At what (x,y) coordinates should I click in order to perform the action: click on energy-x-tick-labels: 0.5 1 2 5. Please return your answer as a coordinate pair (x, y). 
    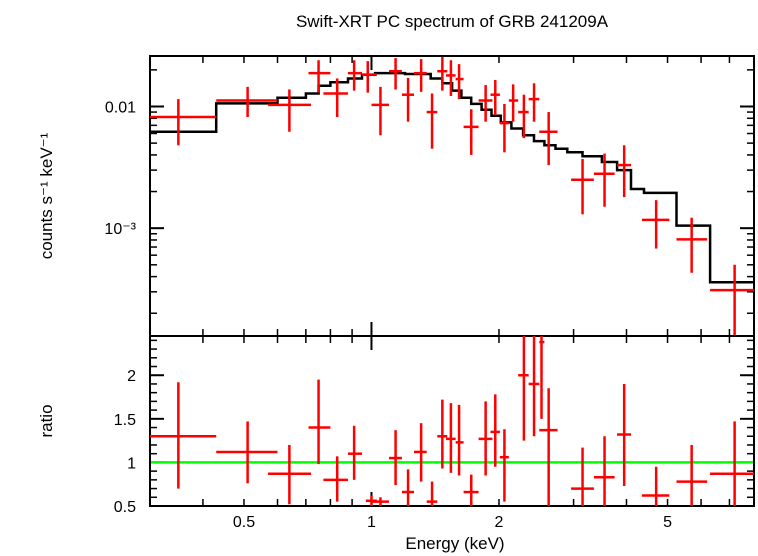
    Looking at the image, I should click on (452, 522).